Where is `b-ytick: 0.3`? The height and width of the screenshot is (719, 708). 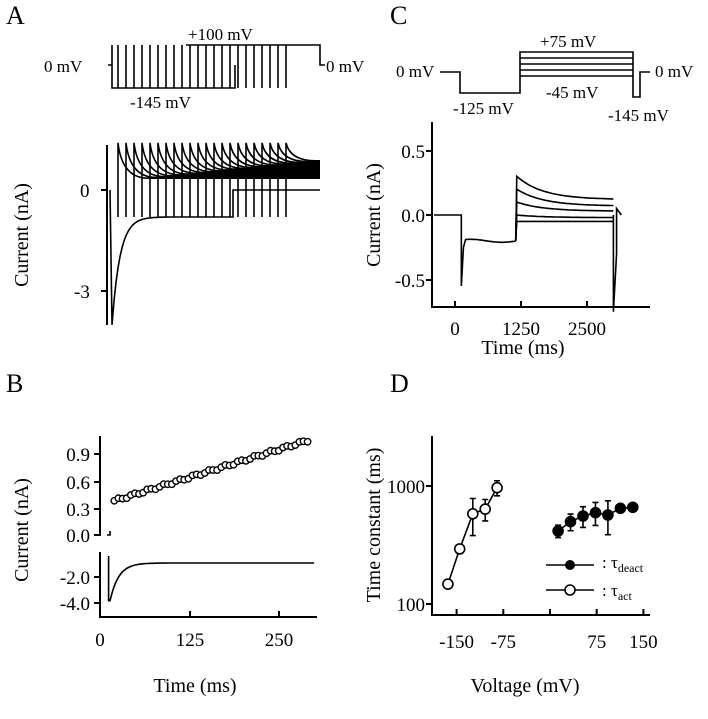
b-ytick: 0.3 is located at coordinates (78, 510).